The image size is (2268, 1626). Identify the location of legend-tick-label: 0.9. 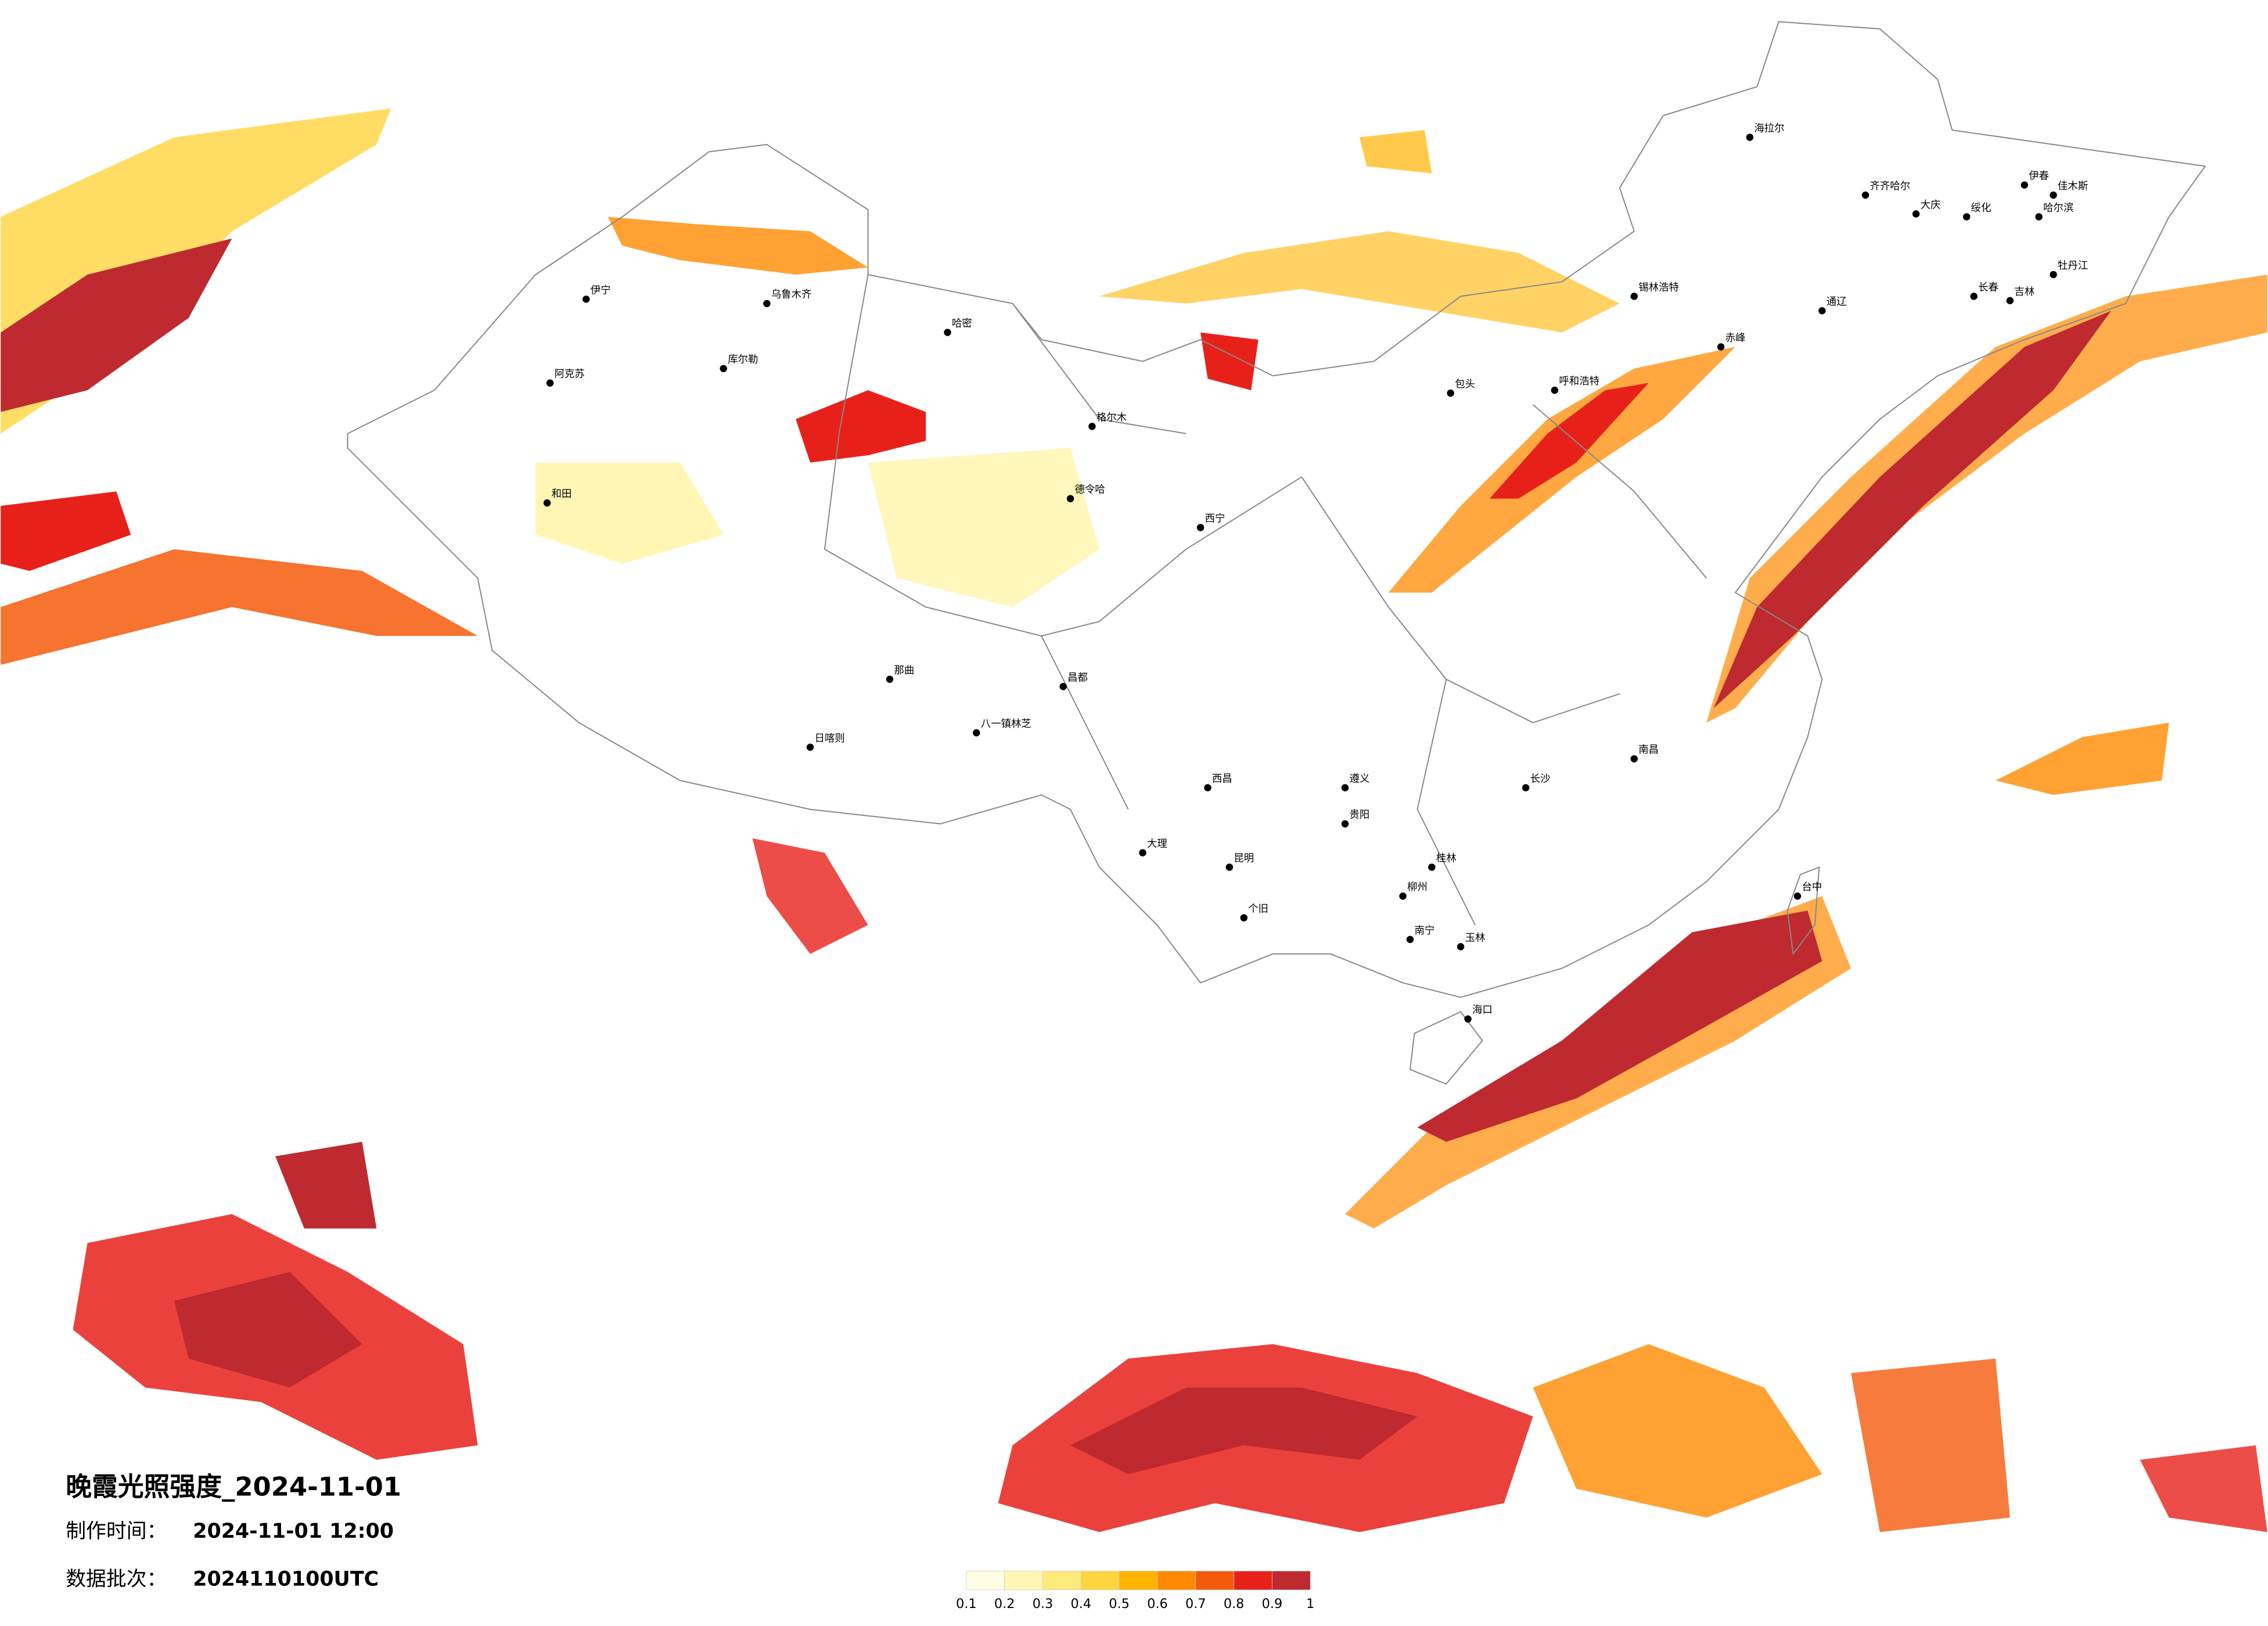
(1272, 1603).